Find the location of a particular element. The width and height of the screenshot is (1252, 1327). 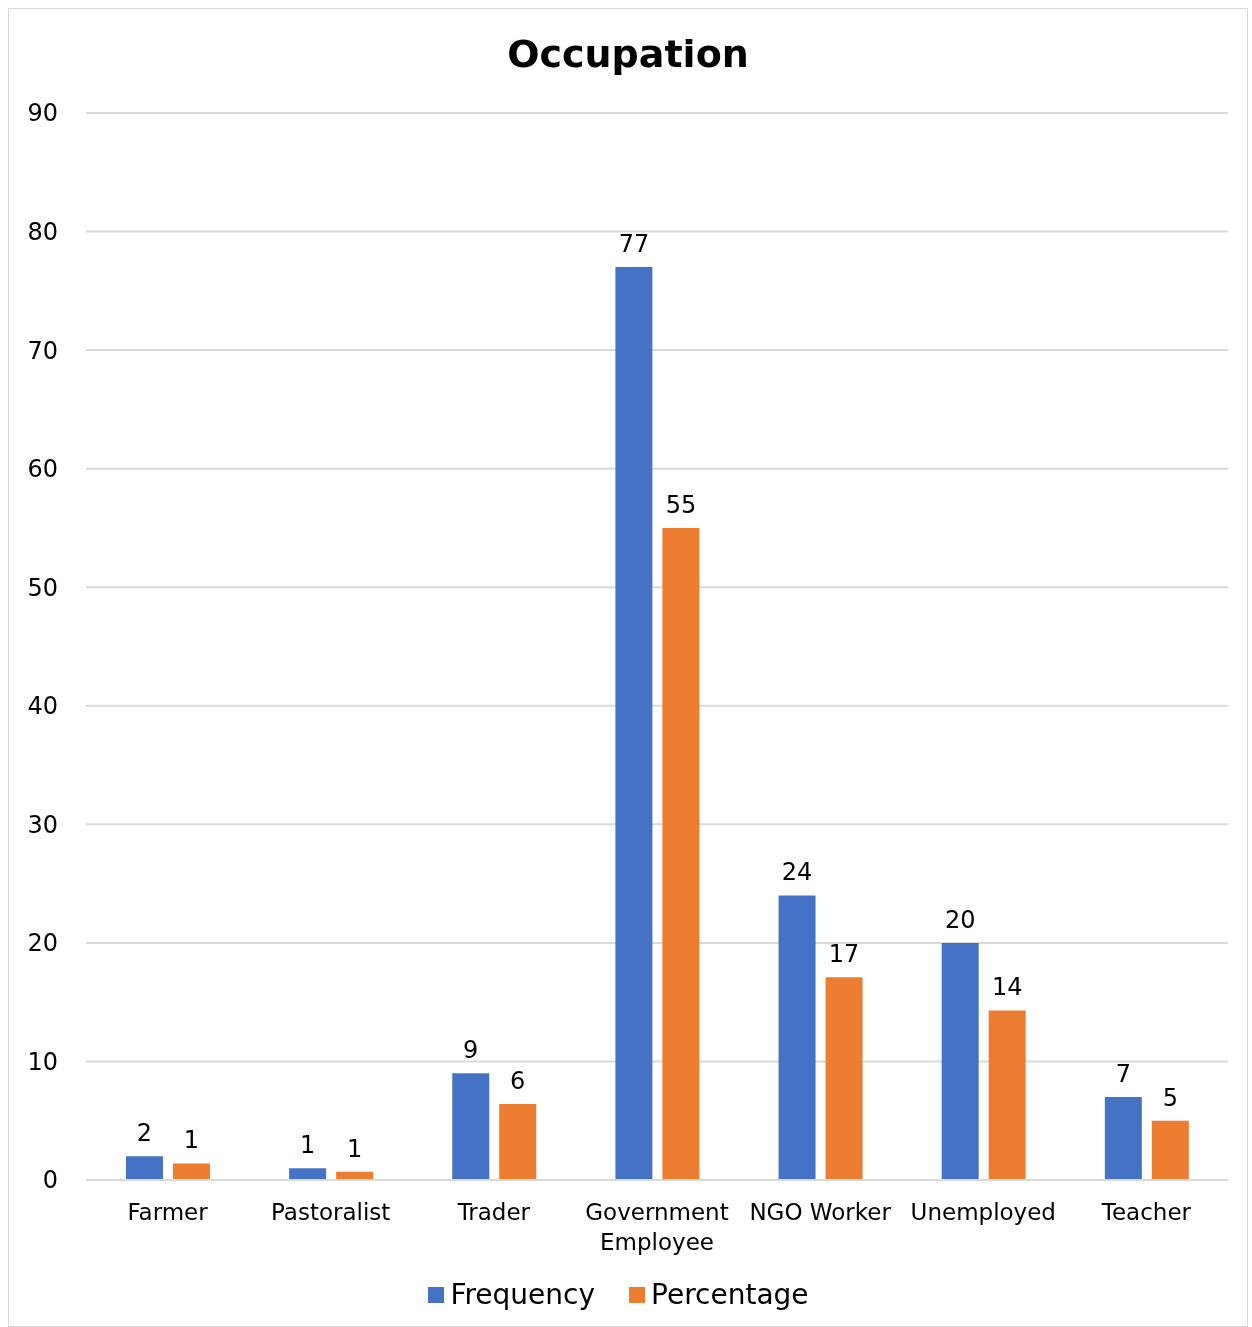

chart-title: Occupation is located at coordinates (628, 54).